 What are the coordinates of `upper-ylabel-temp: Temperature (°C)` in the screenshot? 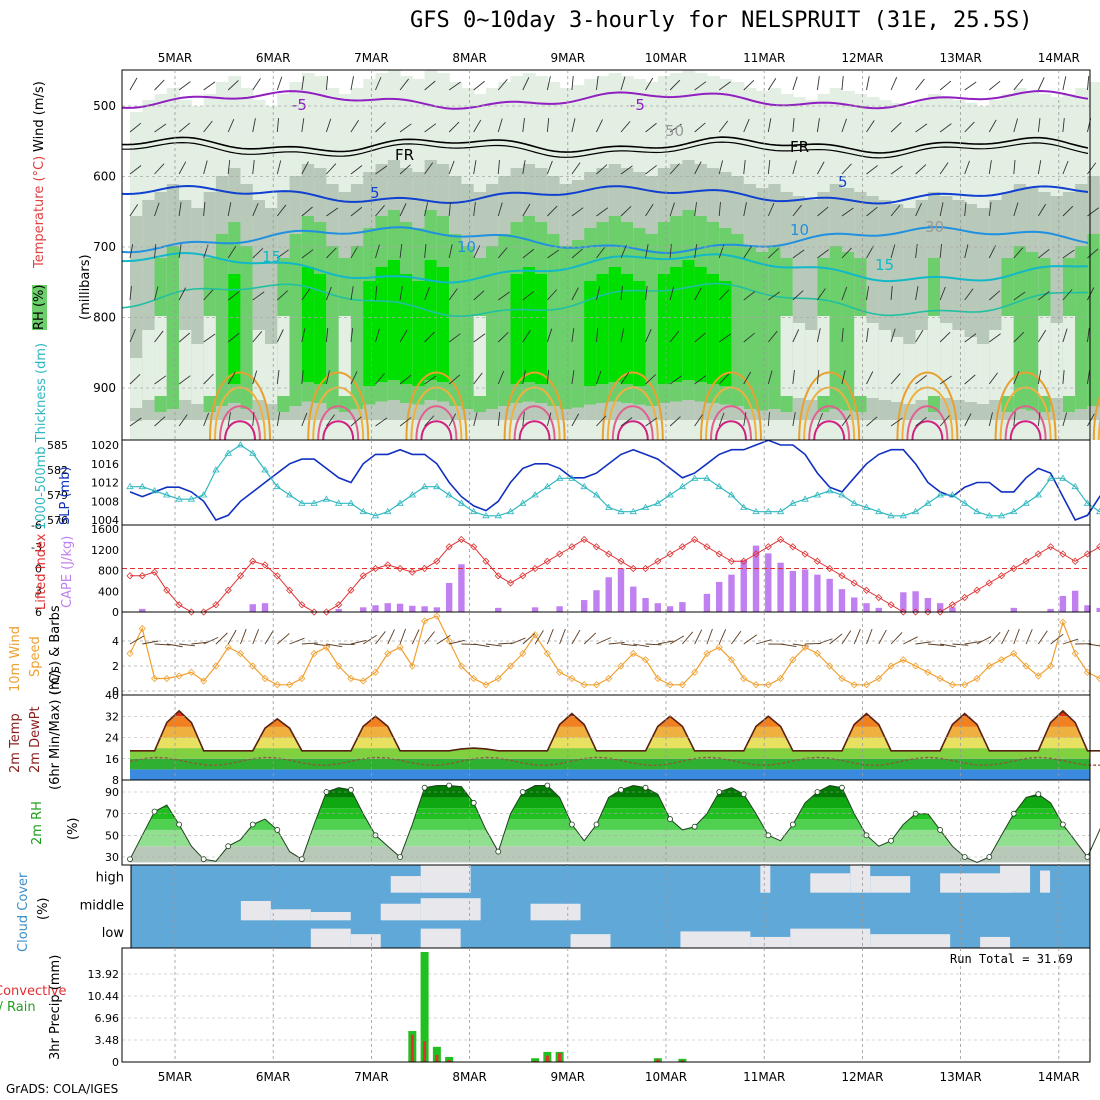 It's located at (39, 211).